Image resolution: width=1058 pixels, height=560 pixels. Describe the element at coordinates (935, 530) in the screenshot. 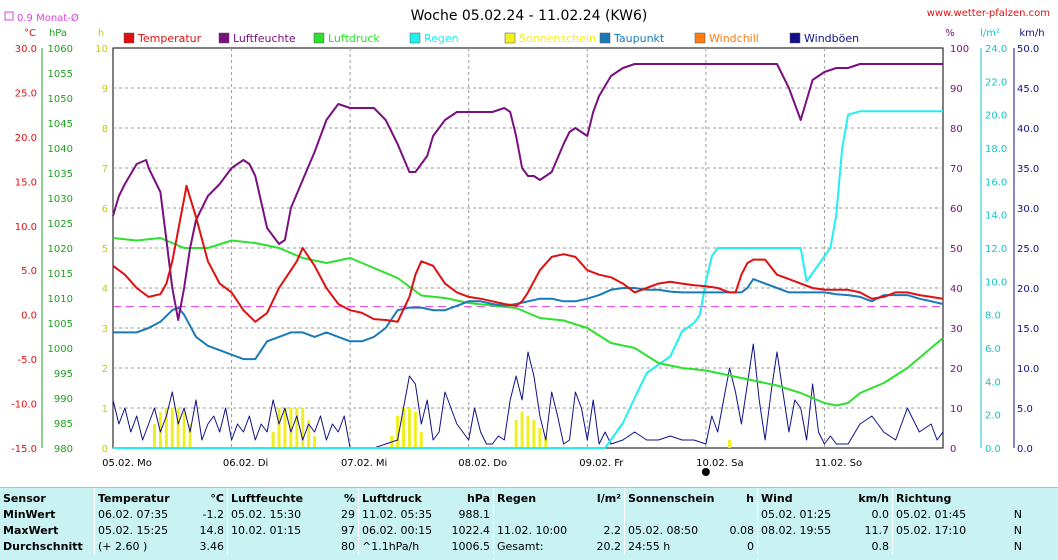

I see `stats-cell-time: 05.02. 17:10` at that location.